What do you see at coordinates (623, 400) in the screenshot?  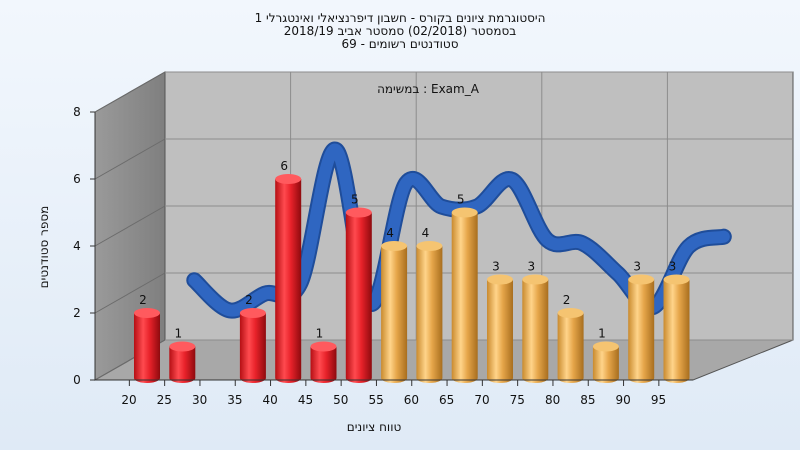 I see `x-tick-label: 90` at bounding box center [623, 400].